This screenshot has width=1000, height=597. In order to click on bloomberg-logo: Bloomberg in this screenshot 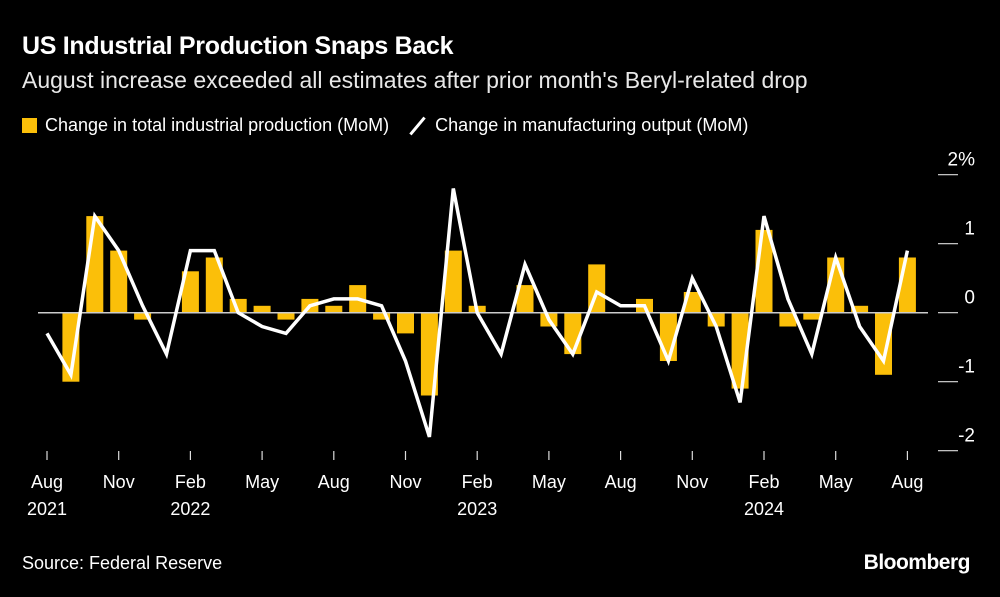, I will do `click(917, 562)`.